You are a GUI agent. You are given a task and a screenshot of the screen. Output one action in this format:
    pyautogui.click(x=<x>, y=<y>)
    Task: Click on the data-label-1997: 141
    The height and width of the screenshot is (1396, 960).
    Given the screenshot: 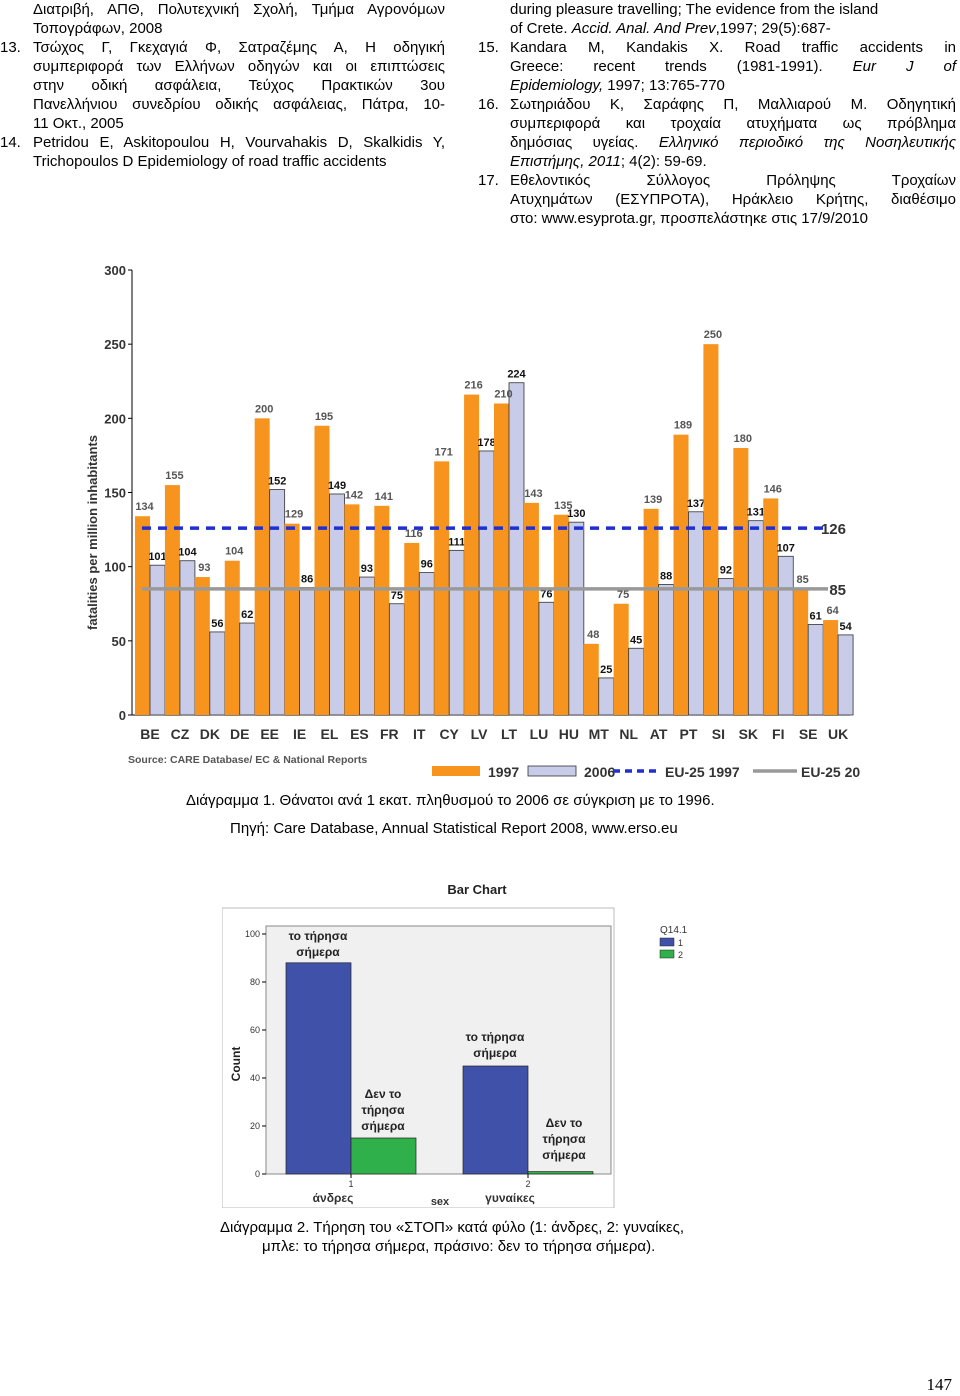 What is the action you would take?
    pyautogui.click(x=384, y=497)
    